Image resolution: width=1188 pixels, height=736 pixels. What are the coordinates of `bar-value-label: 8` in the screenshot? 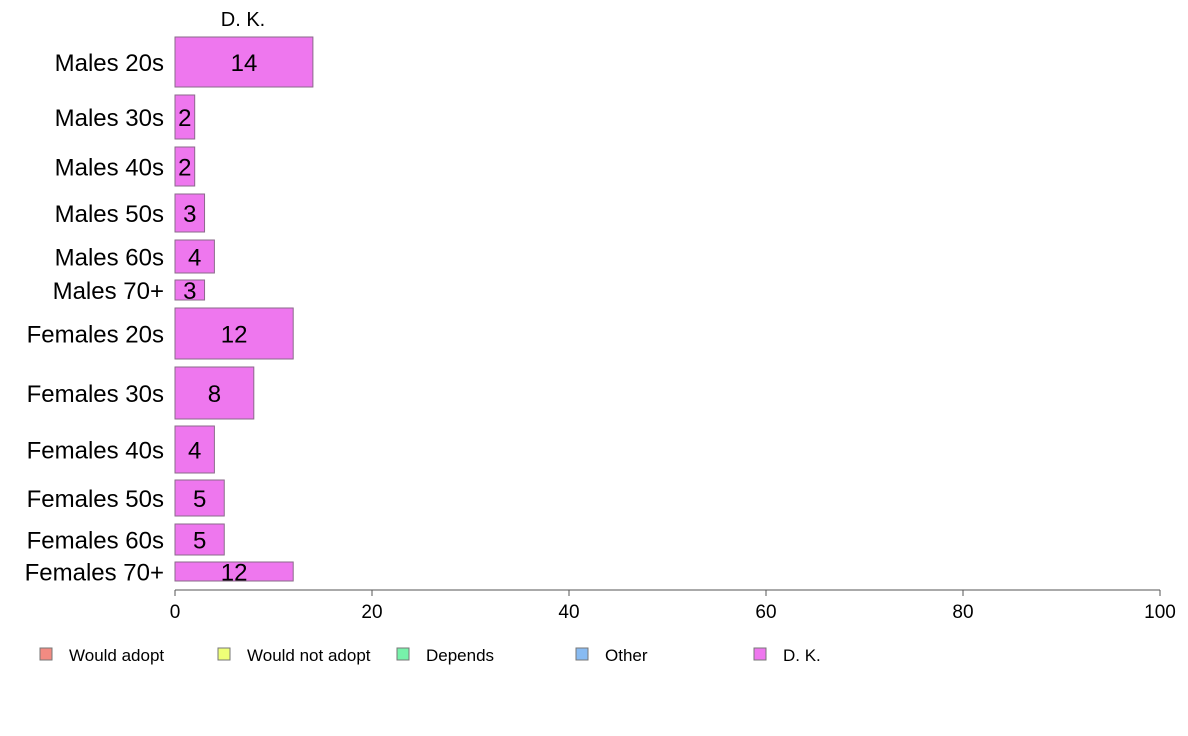 It's located at (214, 394).